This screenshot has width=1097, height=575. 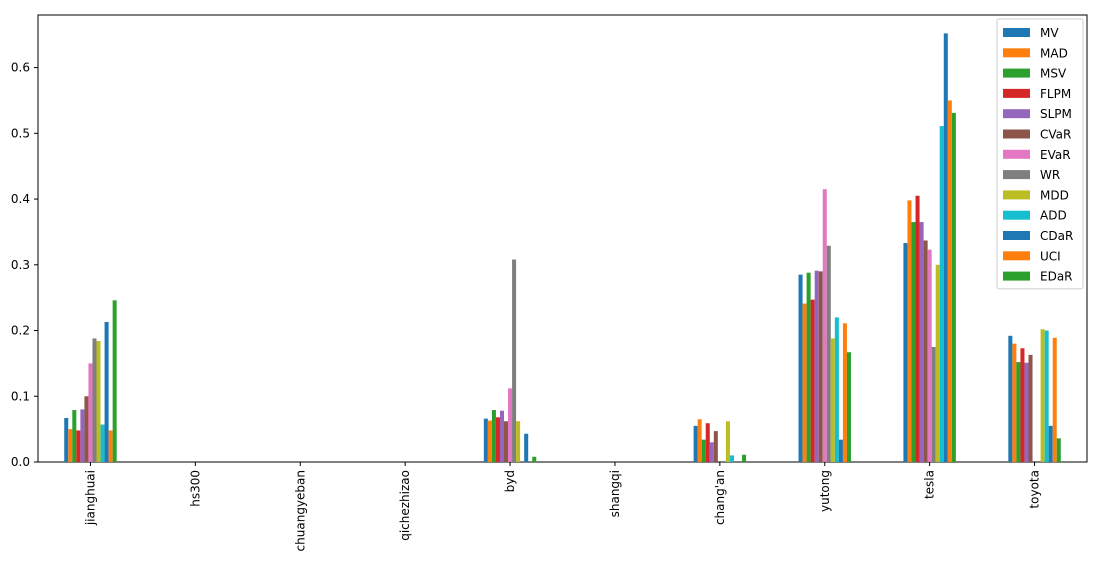 What do you see at coordinates (930, 484) in the screenshot?
I see `x-tick-label: tesla` at bounding box center [930, 484].